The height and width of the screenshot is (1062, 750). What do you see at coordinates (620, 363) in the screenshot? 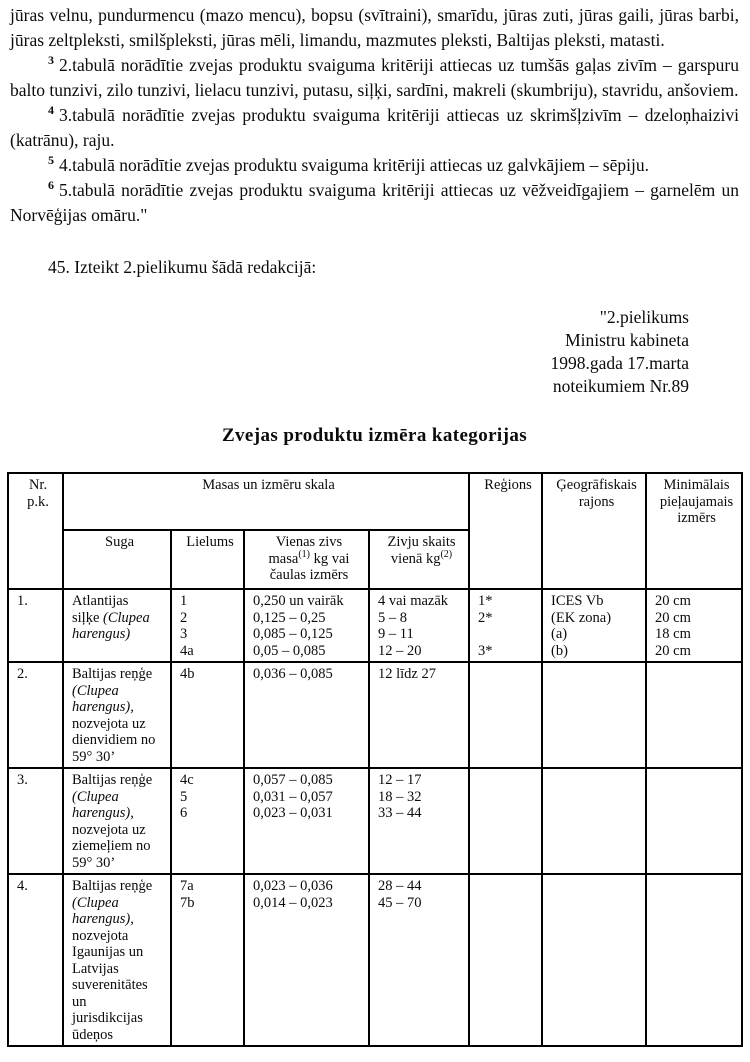
I see `annex-reference-line: 1998.gada 17.marta` at bounding box center [620, 363].